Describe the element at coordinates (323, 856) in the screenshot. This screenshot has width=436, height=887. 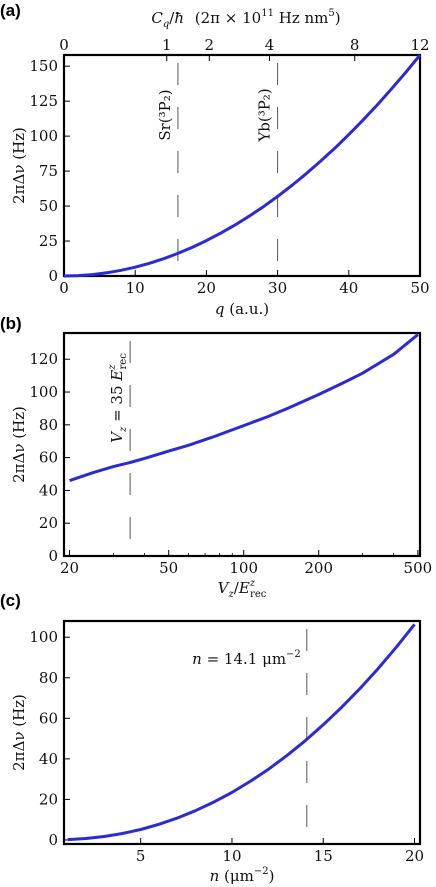
I see `x-tick-label: 15` at that location.